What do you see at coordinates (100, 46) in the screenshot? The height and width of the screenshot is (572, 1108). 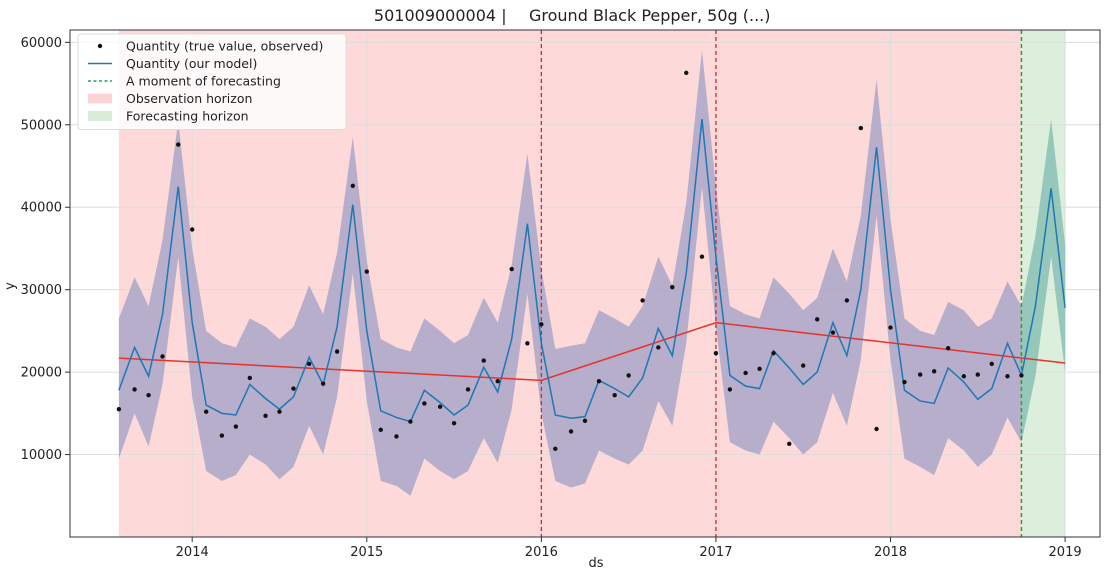 I see `legend-dot-marker` at bounding box center [100, 46].